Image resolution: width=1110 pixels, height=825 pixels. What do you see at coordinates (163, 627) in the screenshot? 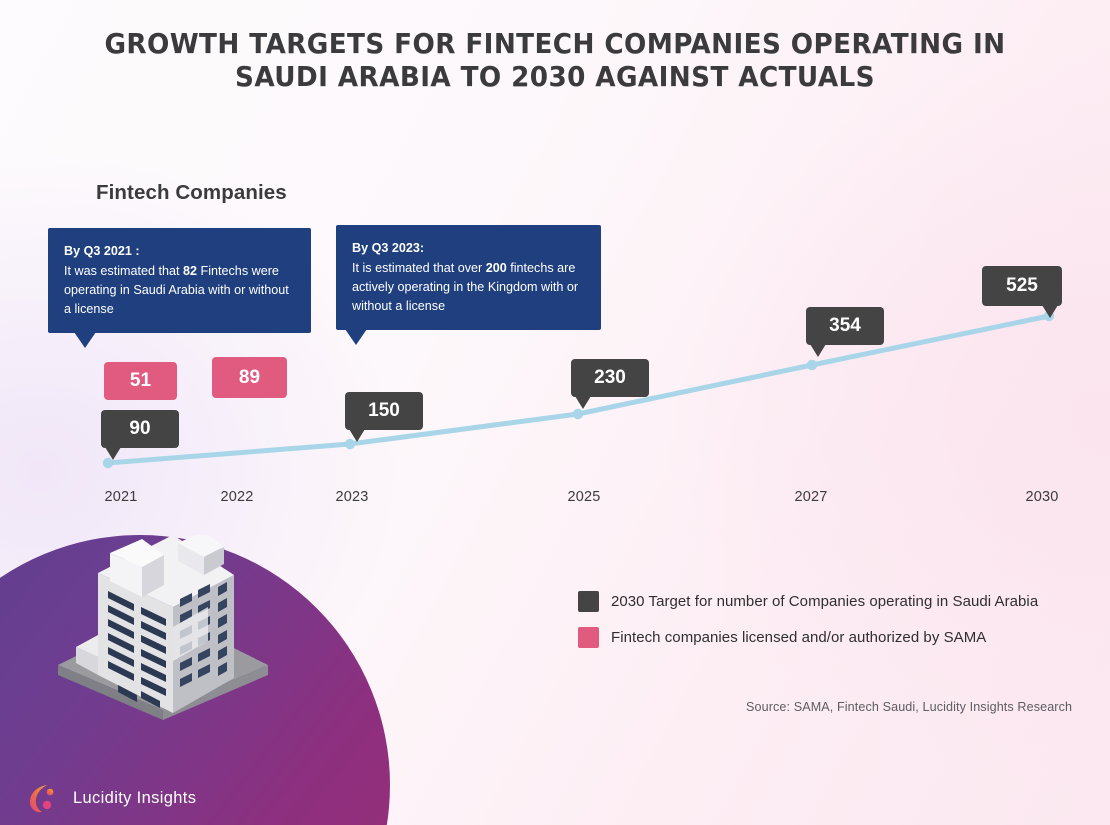
I see `office-building-illustration` at bounding box center [163, 627].